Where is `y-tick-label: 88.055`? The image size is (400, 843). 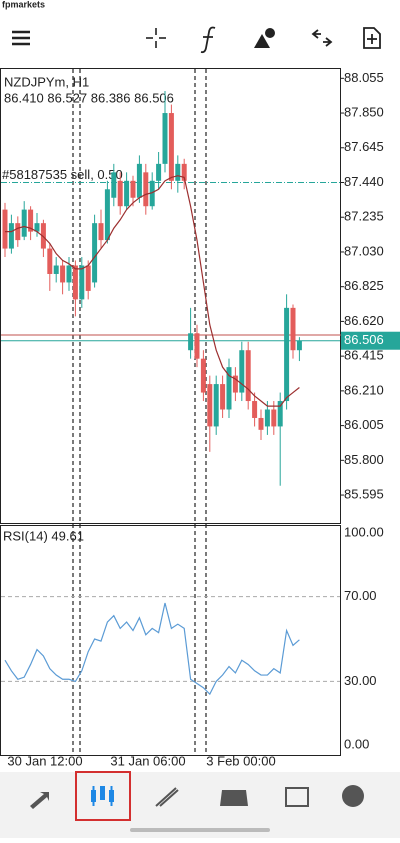
y-tick-label: 88.055 is located at coordinates (364, 77).